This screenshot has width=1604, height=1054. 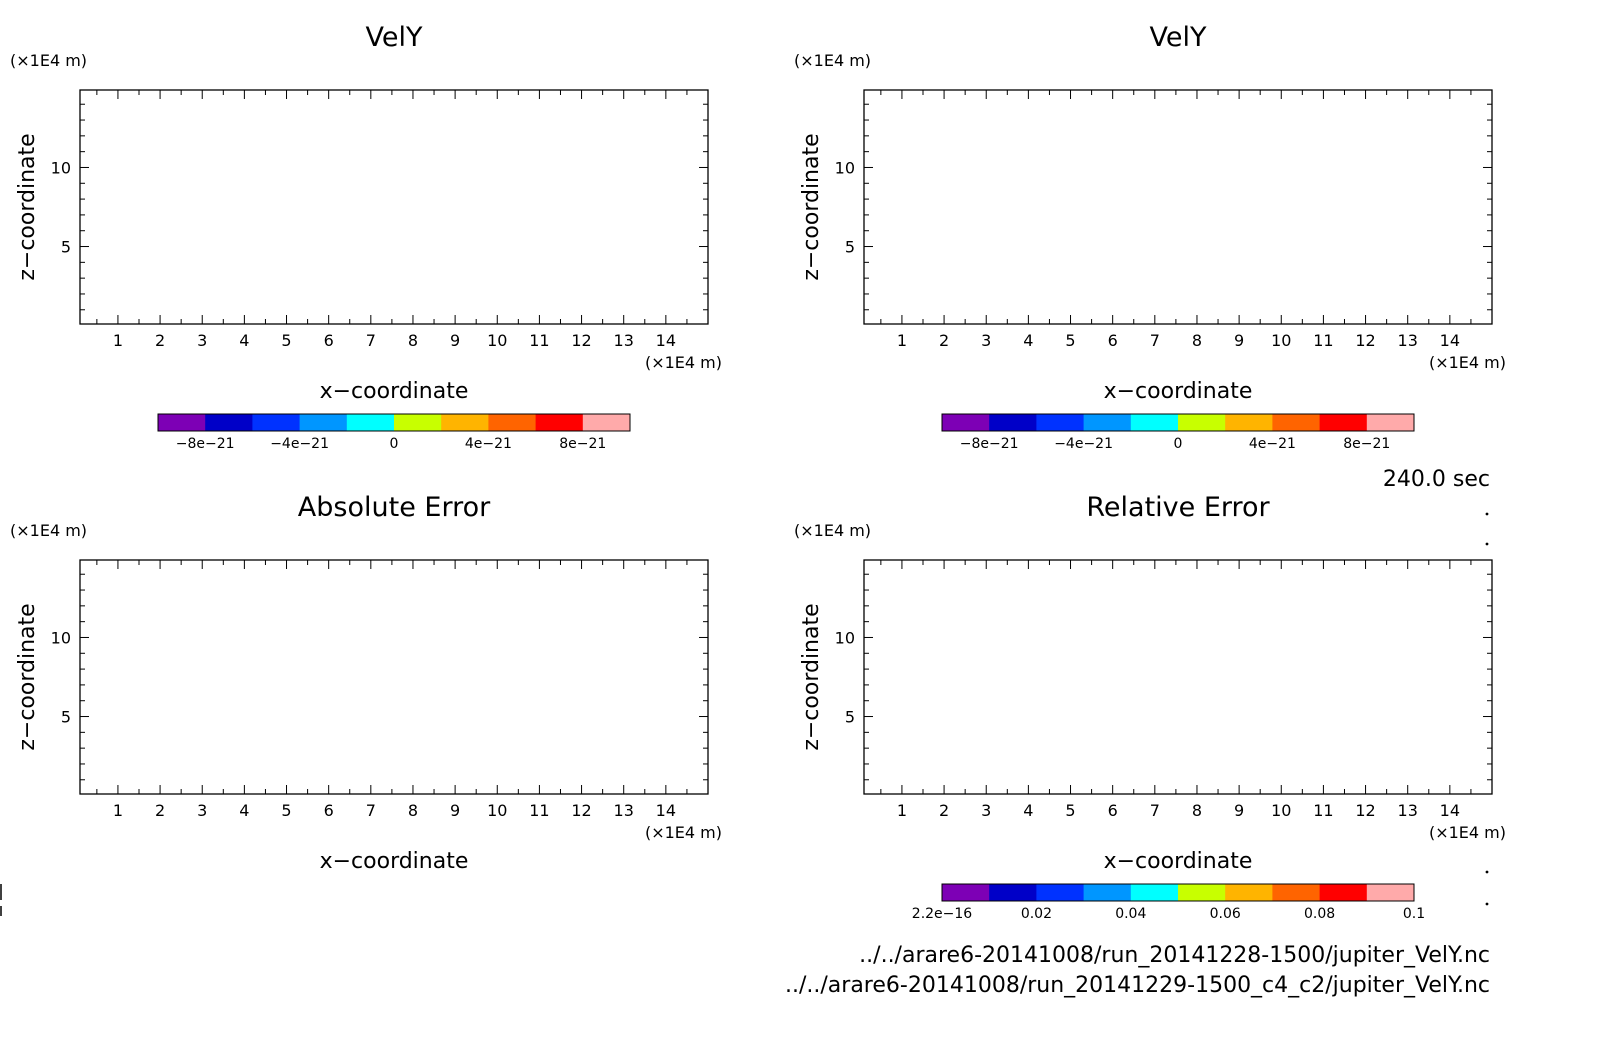 What do you see at coordinates (989, 444) in the screenshot?
I see `colorbar-label: −8e−21` at bounding box center [989, 444].